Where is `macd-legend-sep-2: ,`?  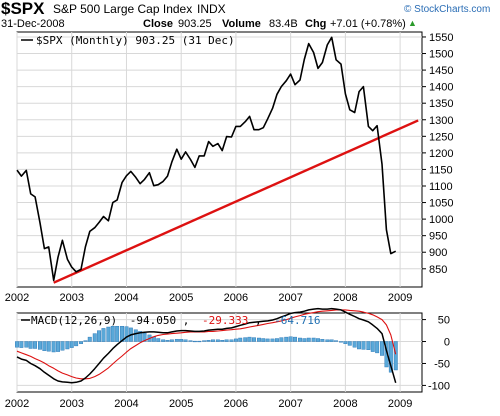
macd-legend-sep-2: , is located at coordinates (258, 320).